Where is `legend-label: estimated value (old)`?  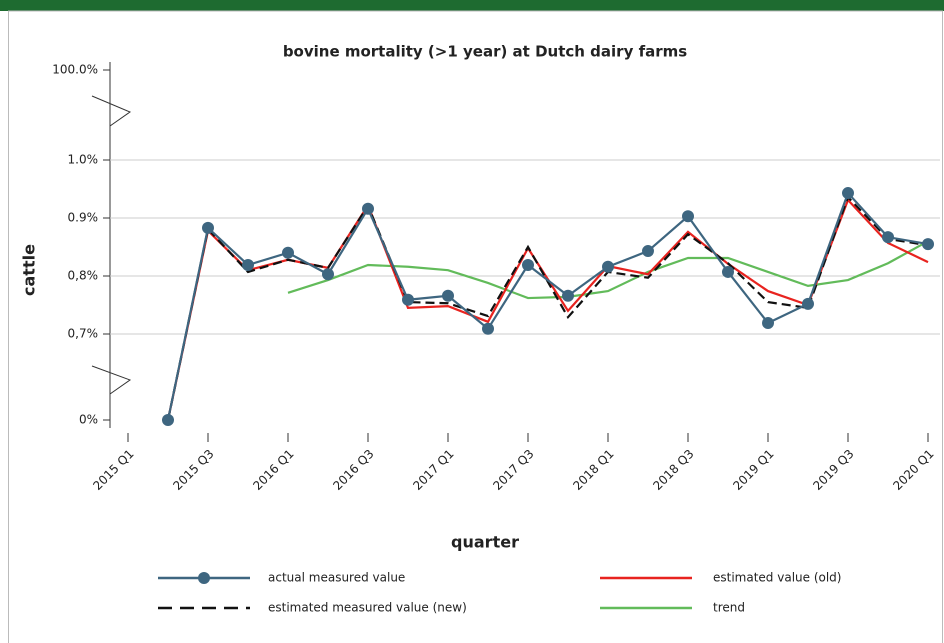 legend-label: estimated value (old) is located at coordinates (777, 578).